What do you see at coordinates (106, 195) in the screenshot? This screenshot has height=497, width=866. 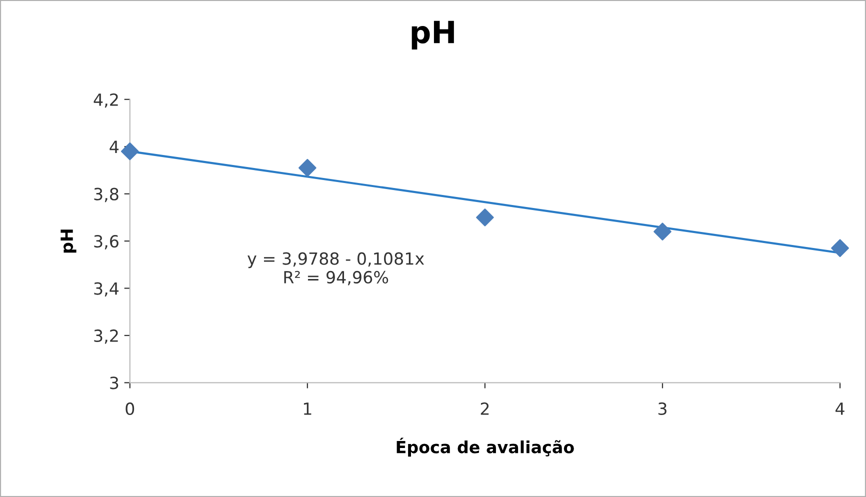 I see `y-tick-label: 3,8` at bounding box center [106, 195].